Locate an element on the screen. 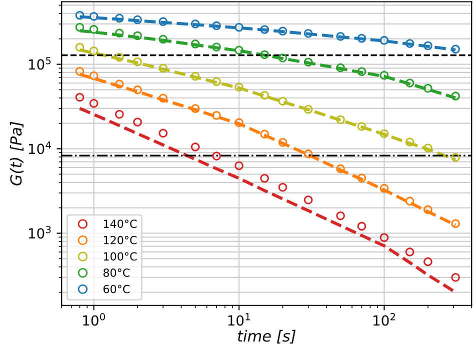 The image size is (474, 349). y-tick-label: 10$^{4}$ is located at coordinates (39, 148).